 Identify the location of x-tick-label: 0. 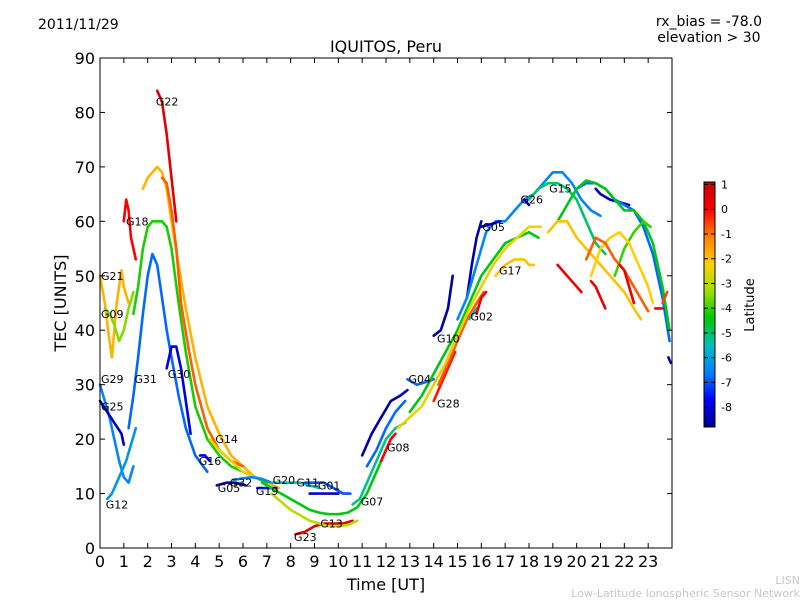
(100, 561).